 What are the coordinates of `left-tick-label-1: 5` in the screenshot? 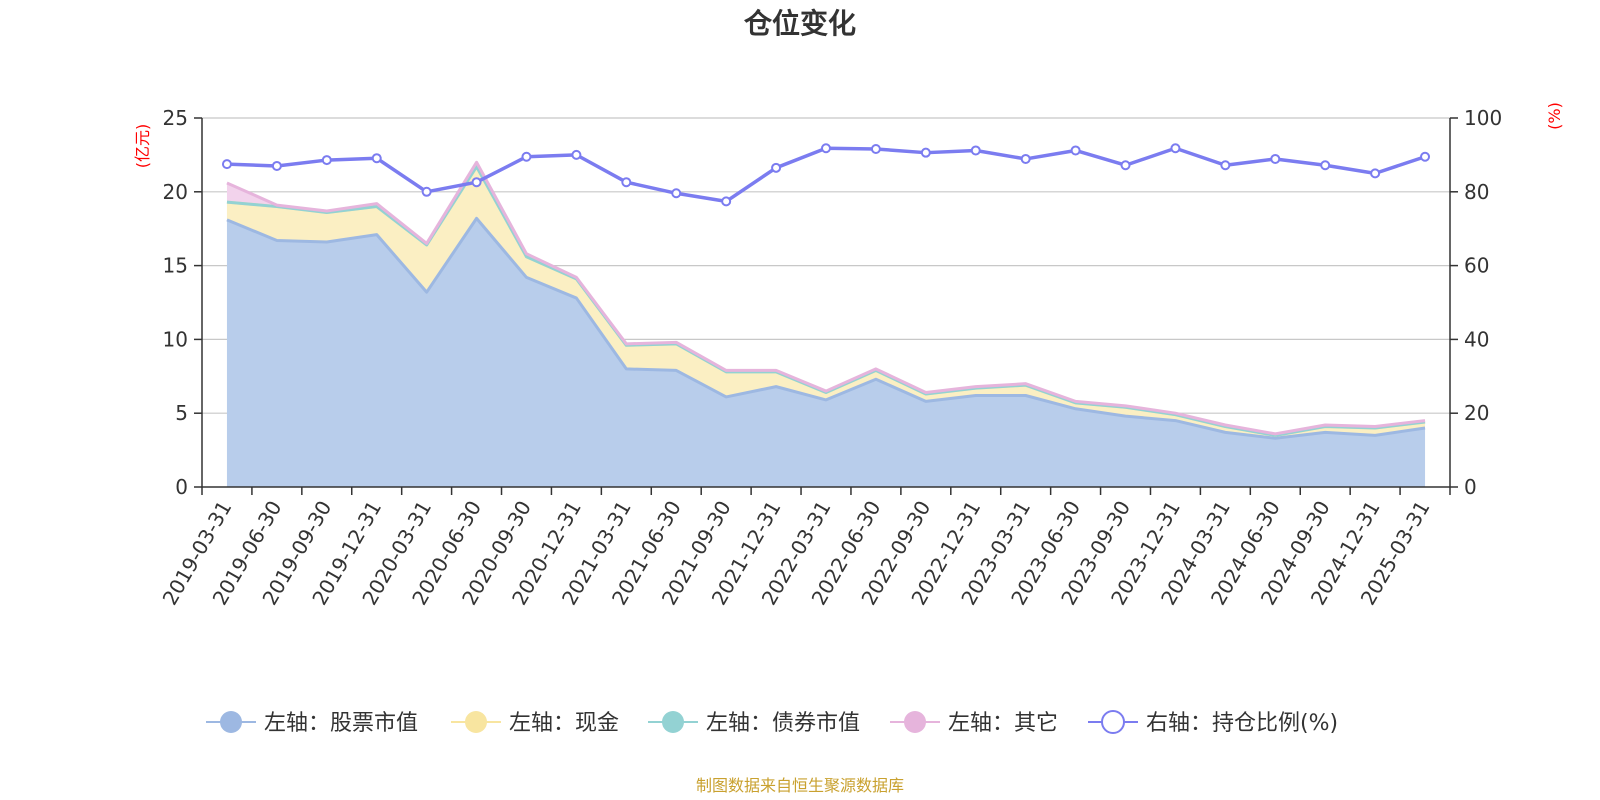 It's located at (181, 413).